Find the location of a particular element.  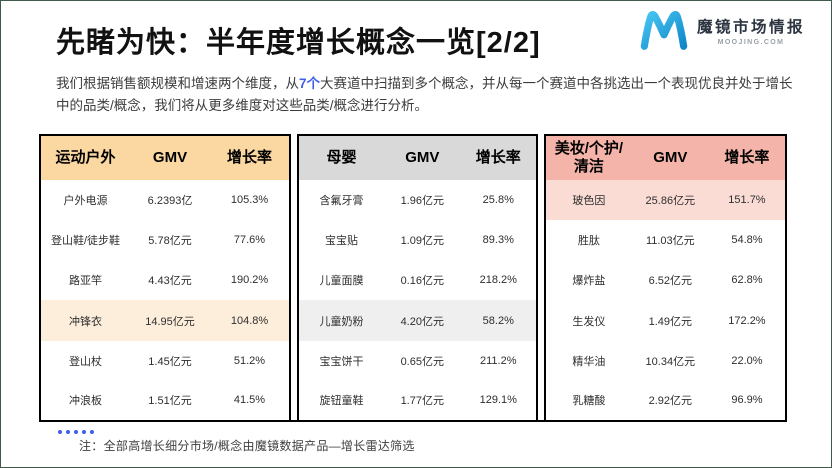

cell-growth: 211.2% is located at coordinates (498, 360).